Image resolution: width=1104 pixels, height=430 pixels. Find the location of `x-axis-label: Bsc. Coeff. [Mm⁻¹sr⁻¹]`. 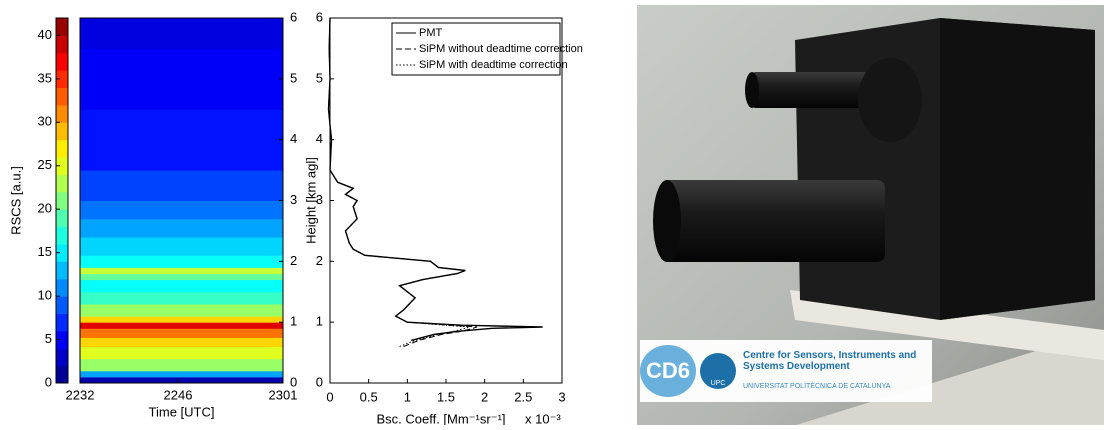

x-axis-label: Bsc. Coeff. [Mm⁻¹sr⁻¹] is located at coordinates (440, 418).